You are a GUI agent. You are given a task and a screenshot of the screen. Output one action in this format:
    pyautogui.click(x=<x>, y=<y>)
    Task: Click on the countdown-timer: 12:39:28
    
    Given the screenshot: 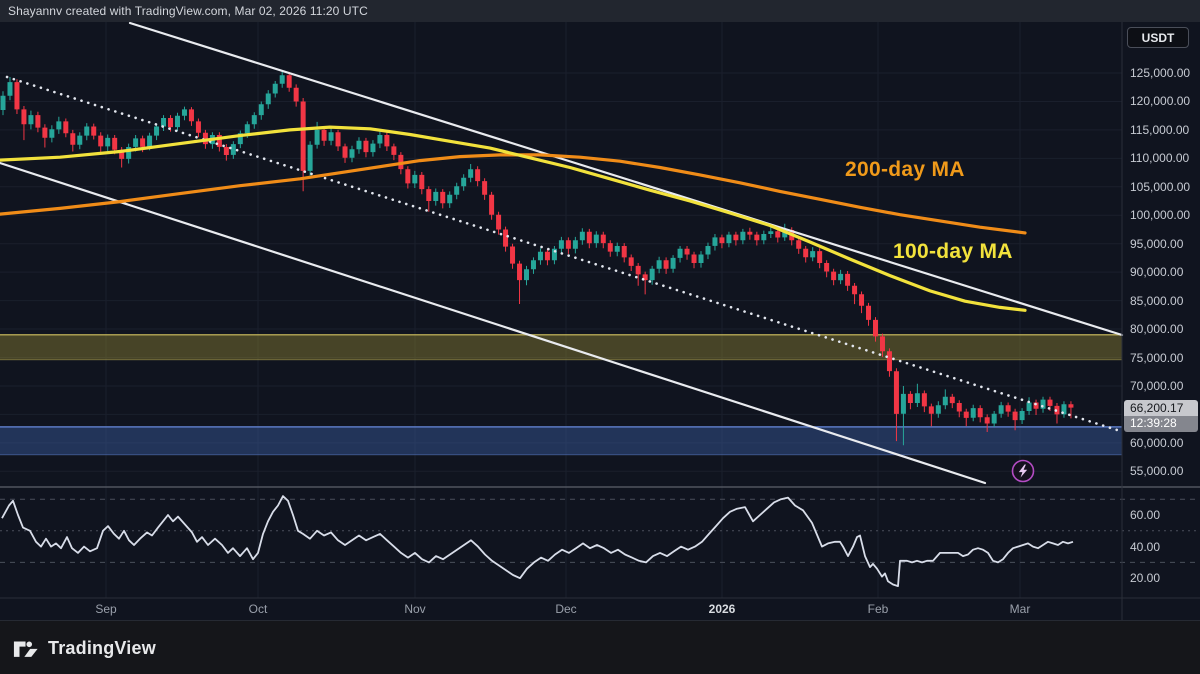 What is the action you would take?
    pyautogui.click(x=1161, y=423)
    